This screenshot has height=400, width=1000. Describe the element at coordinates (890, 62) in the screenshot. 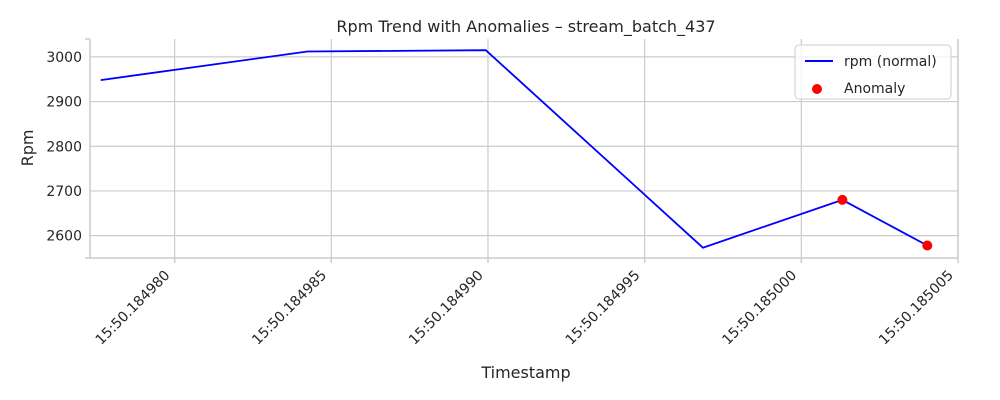

I see `legend-entry-label: rpm (normal)` at that location.